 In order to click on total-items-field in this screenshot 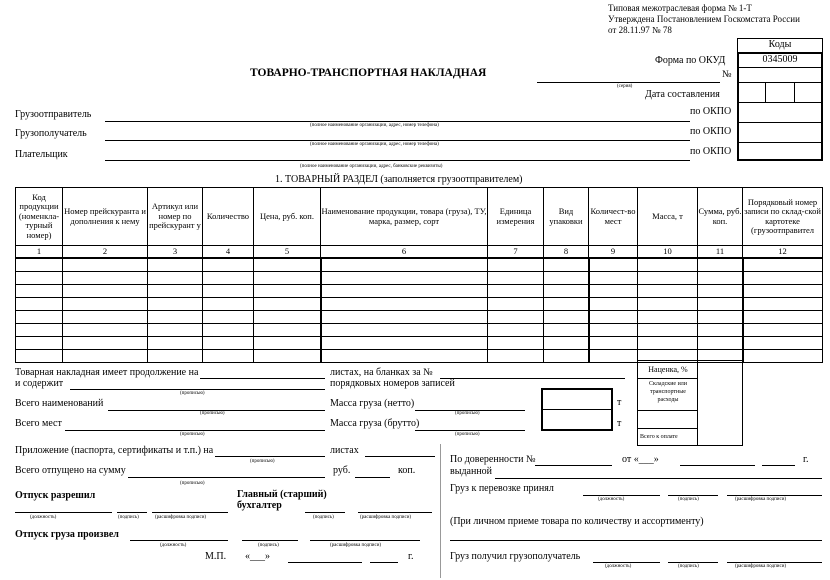, I will do `click(216, 410)`.